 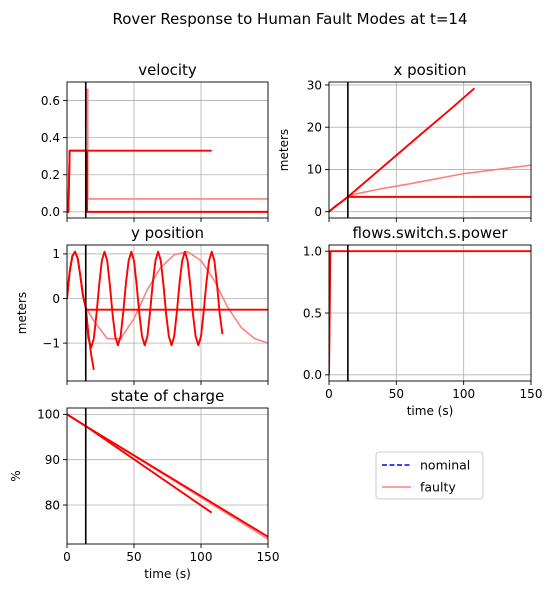 I want to click on y-tick-label: 30, so click(x=314, y=85).